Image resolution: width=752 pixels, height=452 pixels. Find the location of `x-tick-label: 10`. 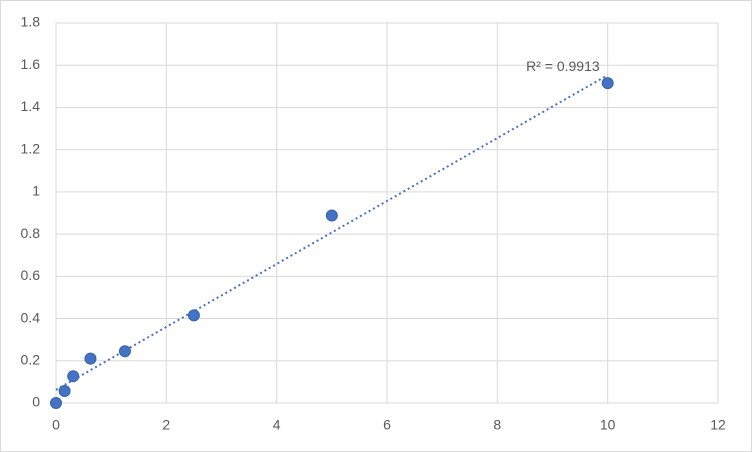

x-tick-label: 10 is located at coordinates (608, 425).